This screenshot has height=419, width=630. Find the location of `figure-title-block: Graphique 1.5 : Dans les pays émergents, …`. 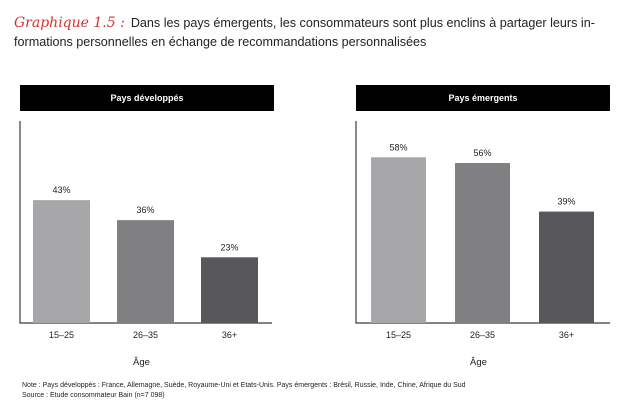

figure-title-block: Graphique 1.5 : Dans les pays émergents, … is located at coordinates (316, 33).